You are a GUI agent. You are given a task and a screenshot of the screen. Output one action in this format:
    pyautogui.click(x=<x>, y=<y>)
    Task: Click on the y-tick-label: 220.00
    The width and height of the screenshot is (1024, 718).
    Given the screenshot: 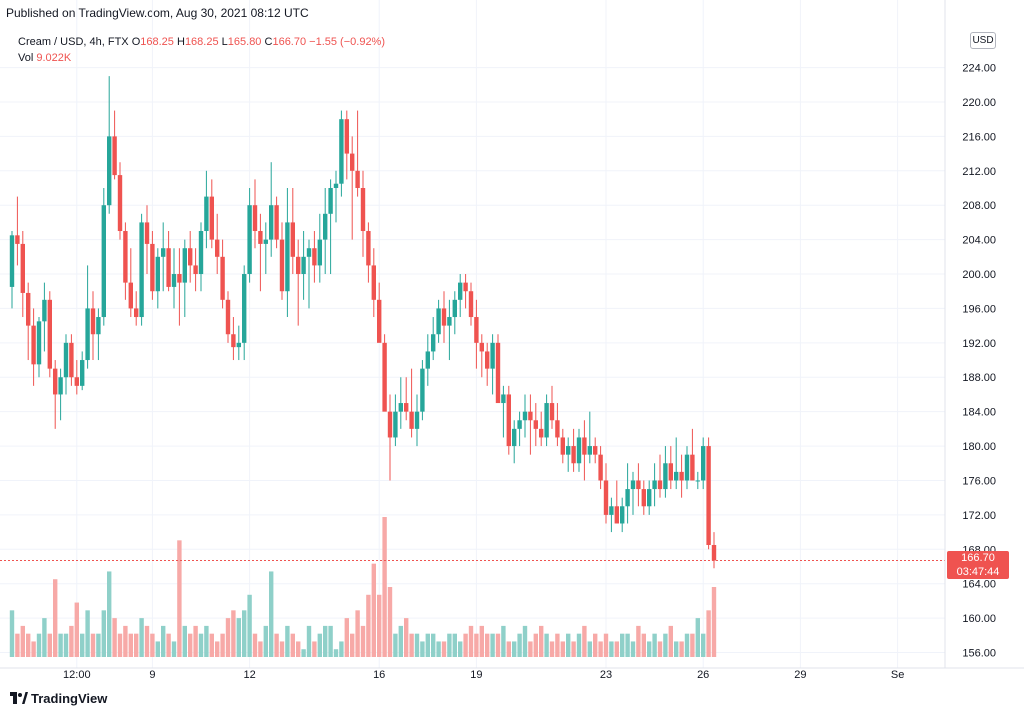 What is the action you would take?
    pyautogui.click(x=979, y=103)
    